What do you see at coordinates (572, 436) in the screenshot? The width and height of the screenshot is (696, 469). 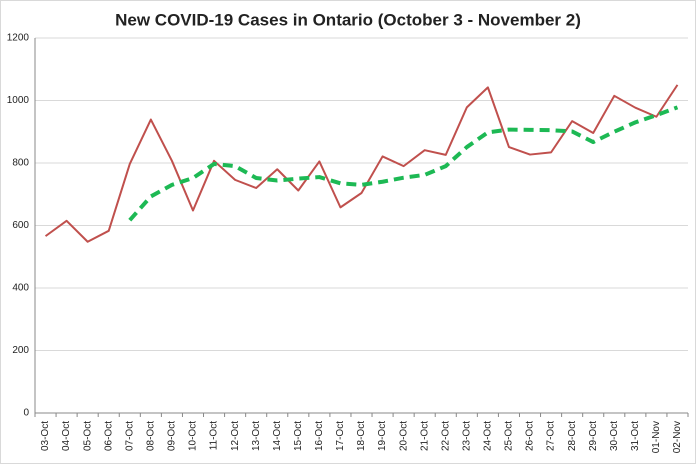 I see `x-tick-label: 28-Oct` at bounding box center [572, 436].